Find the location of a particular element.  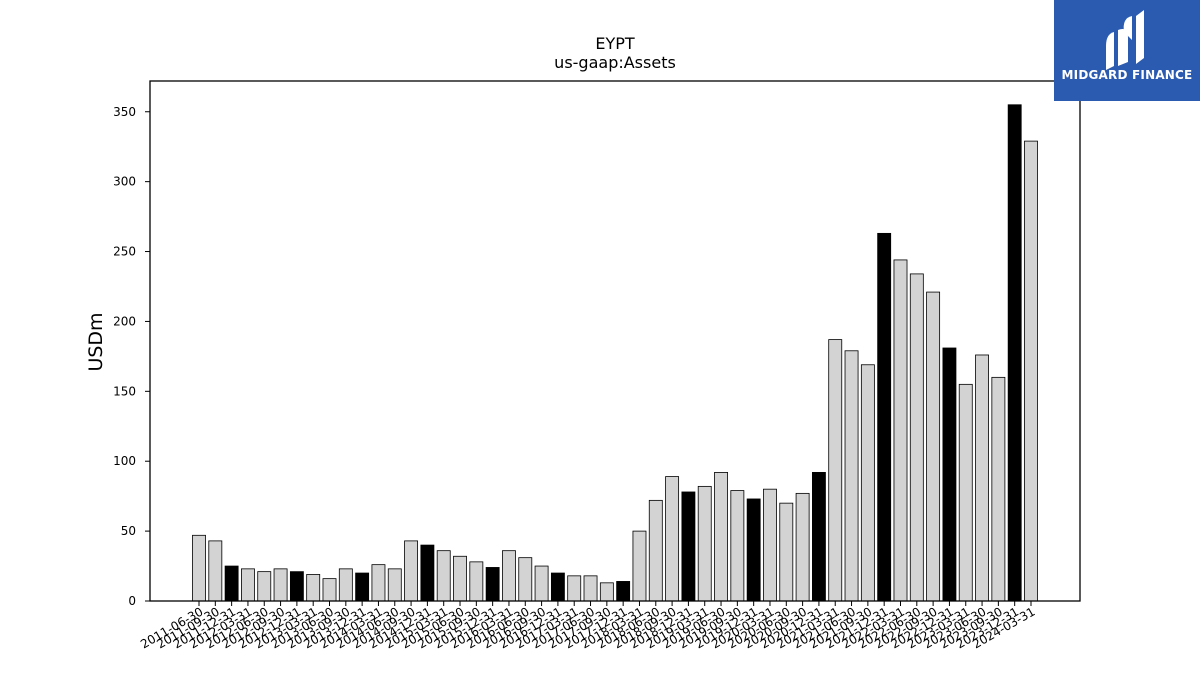

y-tick-label: 0 is located at coordinates (132, 601).